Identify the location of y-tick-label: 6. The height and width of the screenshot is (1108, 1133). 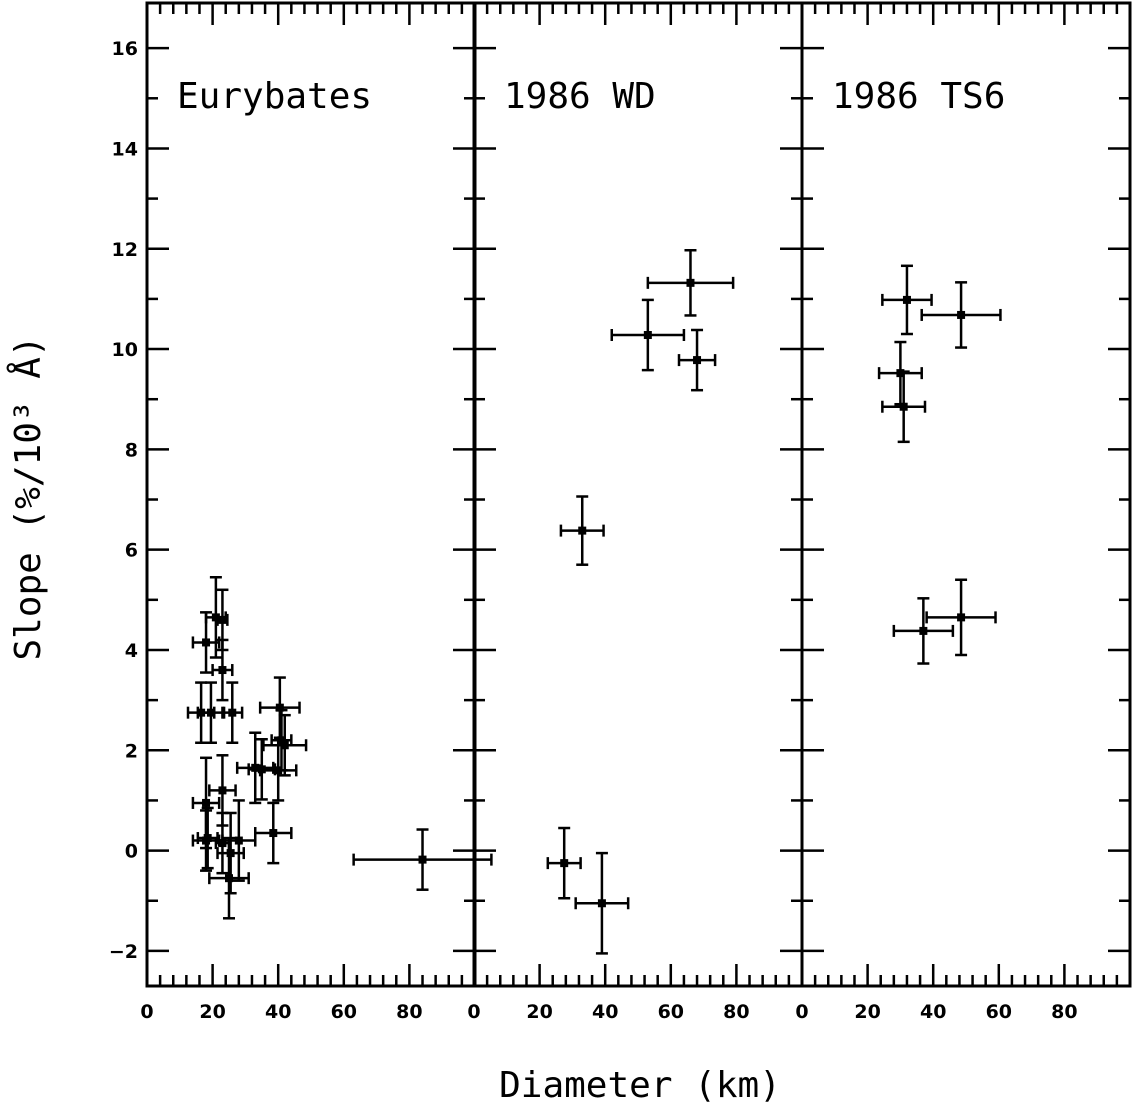
(131, 551).